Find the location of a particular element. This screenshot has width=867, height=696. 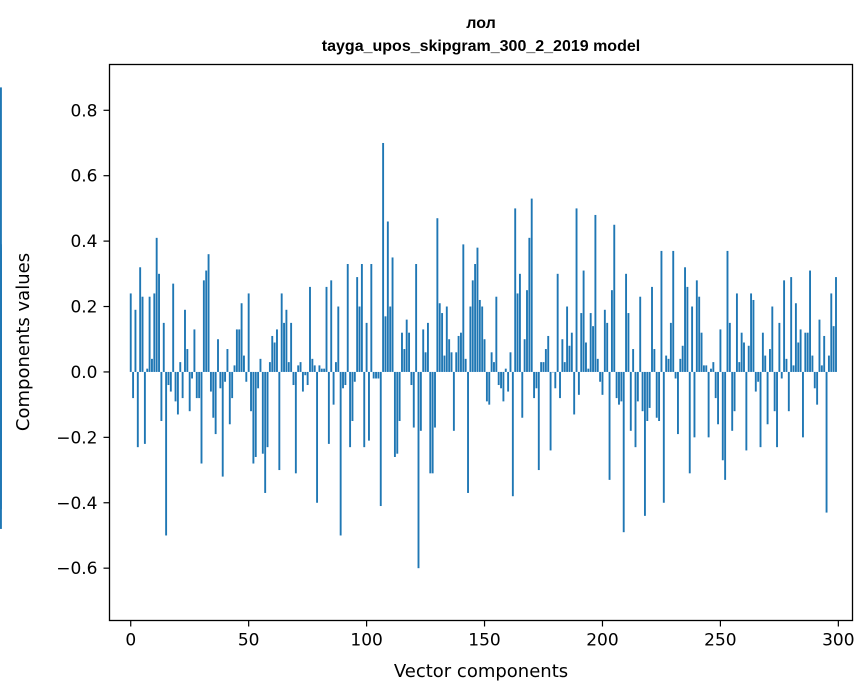

y-axis-ticks: −0.6 −0.4 −0.2 0.0 0.2 0.4 0.6 0.8 is located at coordinates (83, 340).